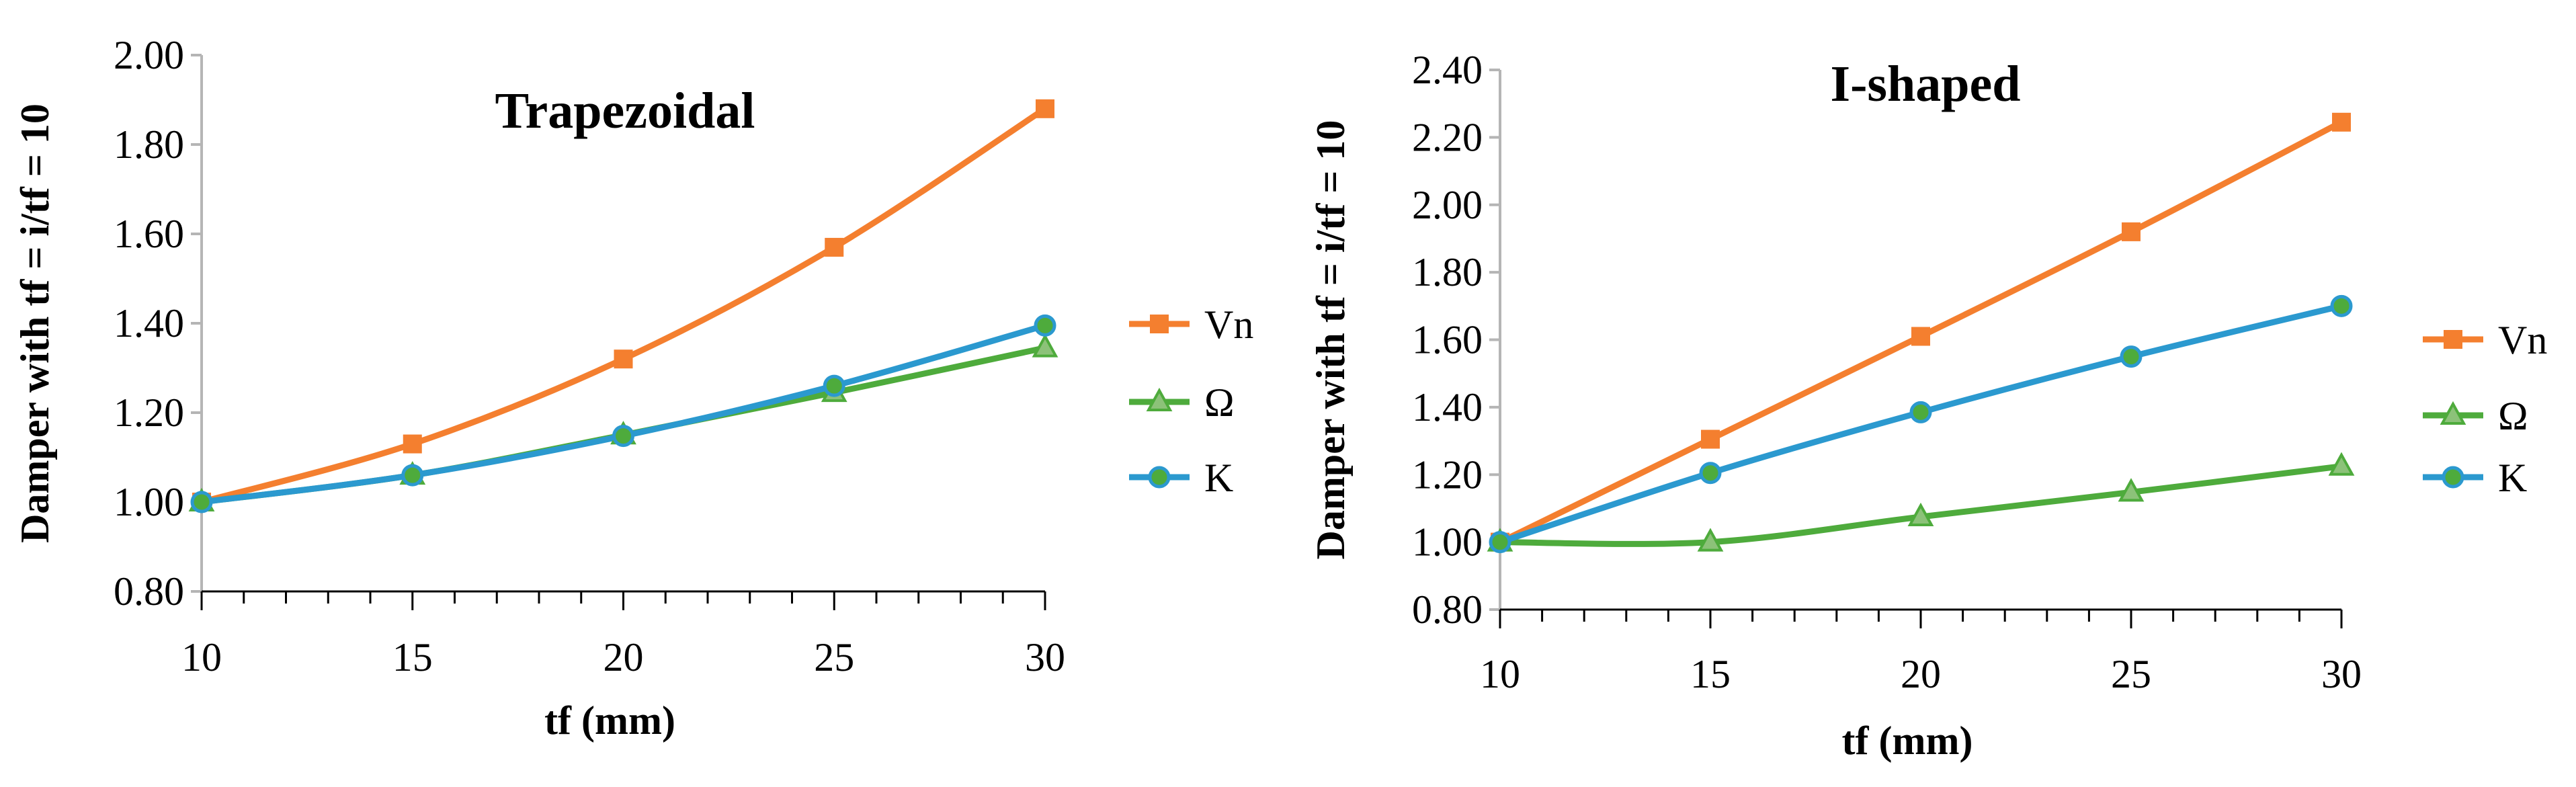  What do you see at coordinates (1447, 137) in the screenshot?
I see `y-tick-label: 2.20` at bounding box center [1447, 137].